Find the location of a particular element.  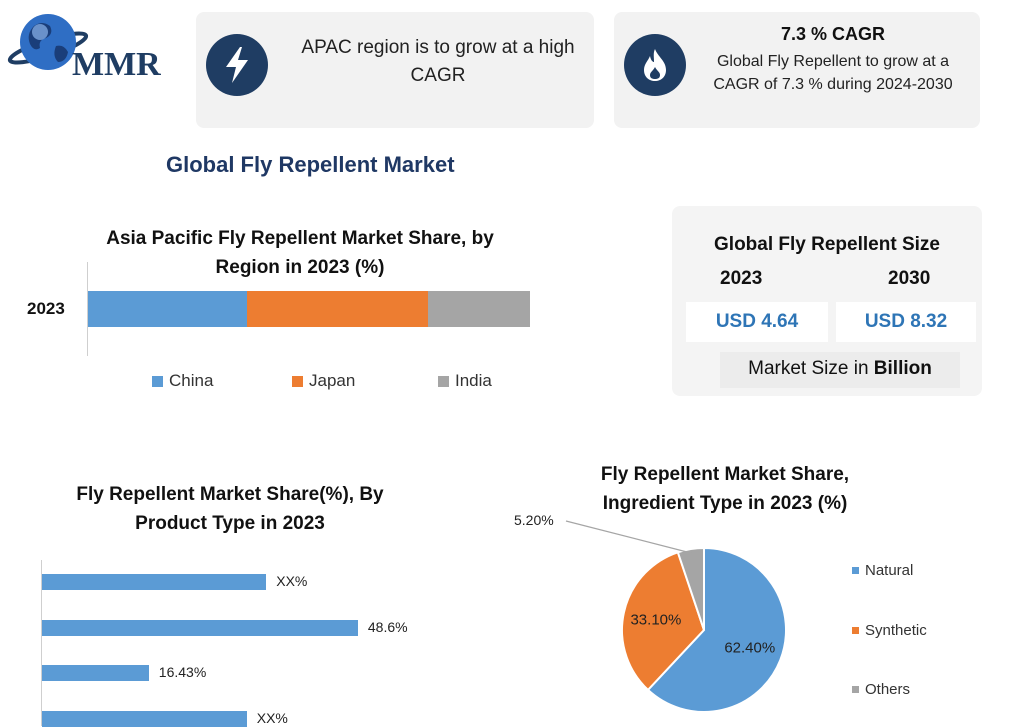

market-size-footer-unit: Billion is located at coordinates (902, 368).